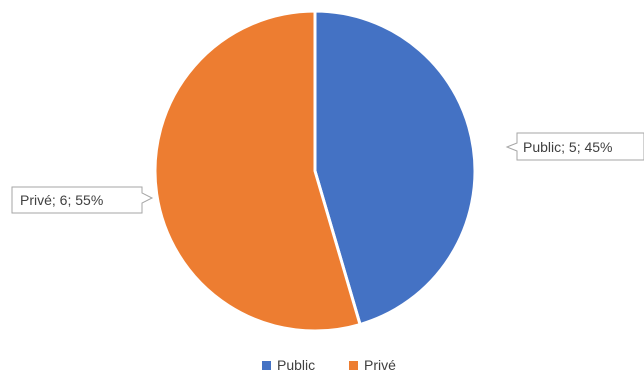 The height and width of the screenshot is (379, 644). What do you see at coordinates (568, 147) in the screenshot?
I see `data-label-public: Public; 5; 45%` at bounding box center [568, 147].